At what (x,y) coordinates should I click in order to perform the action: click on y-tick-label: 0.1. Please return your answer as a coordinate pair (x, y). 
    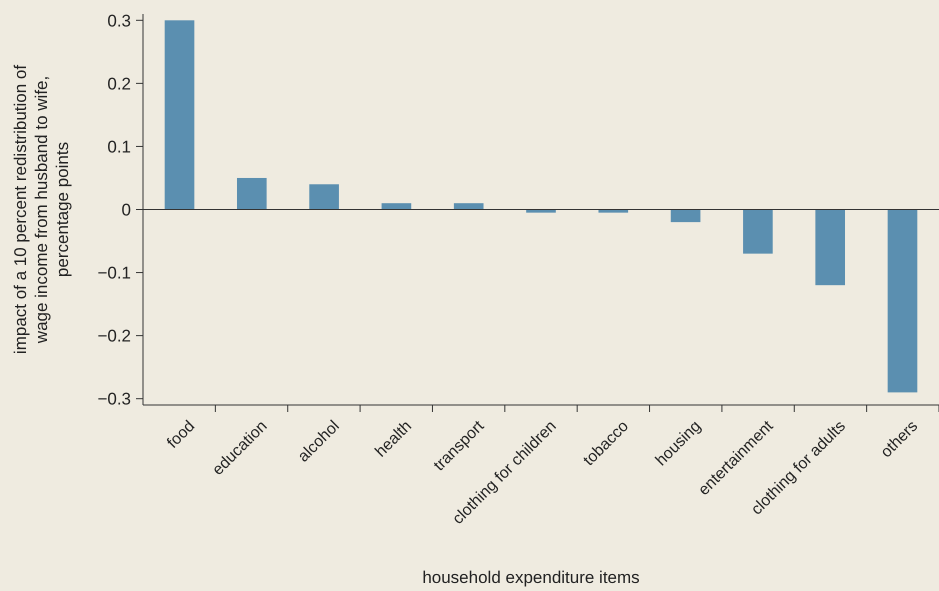
    Looking at the image, I should click on (119, 146).